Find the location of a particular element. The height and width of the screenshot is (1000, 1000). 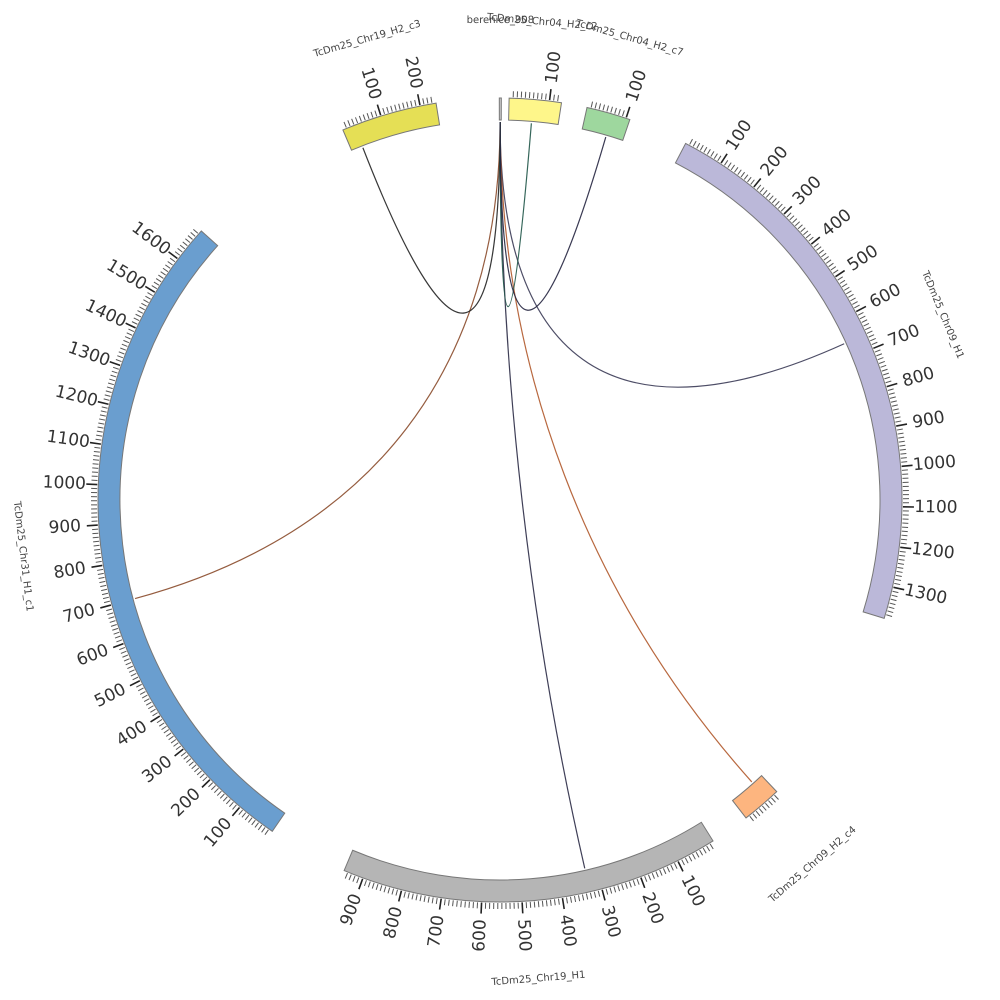

segment-chr31 is located at coordinates (191, 531).